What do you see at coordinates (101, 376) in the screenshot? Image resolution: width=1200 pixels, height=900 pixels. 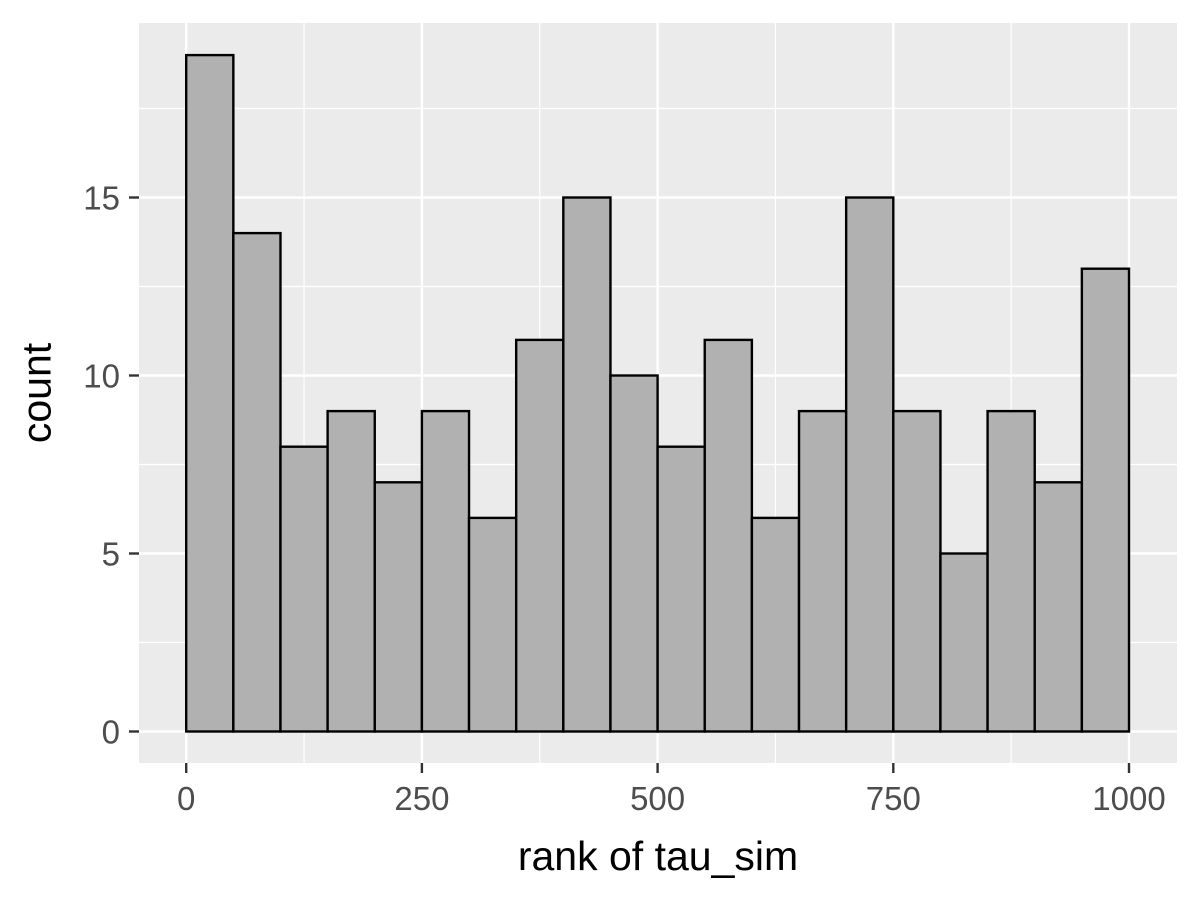 I see `y-tick-label: 10` at bounding box center [101, 376].